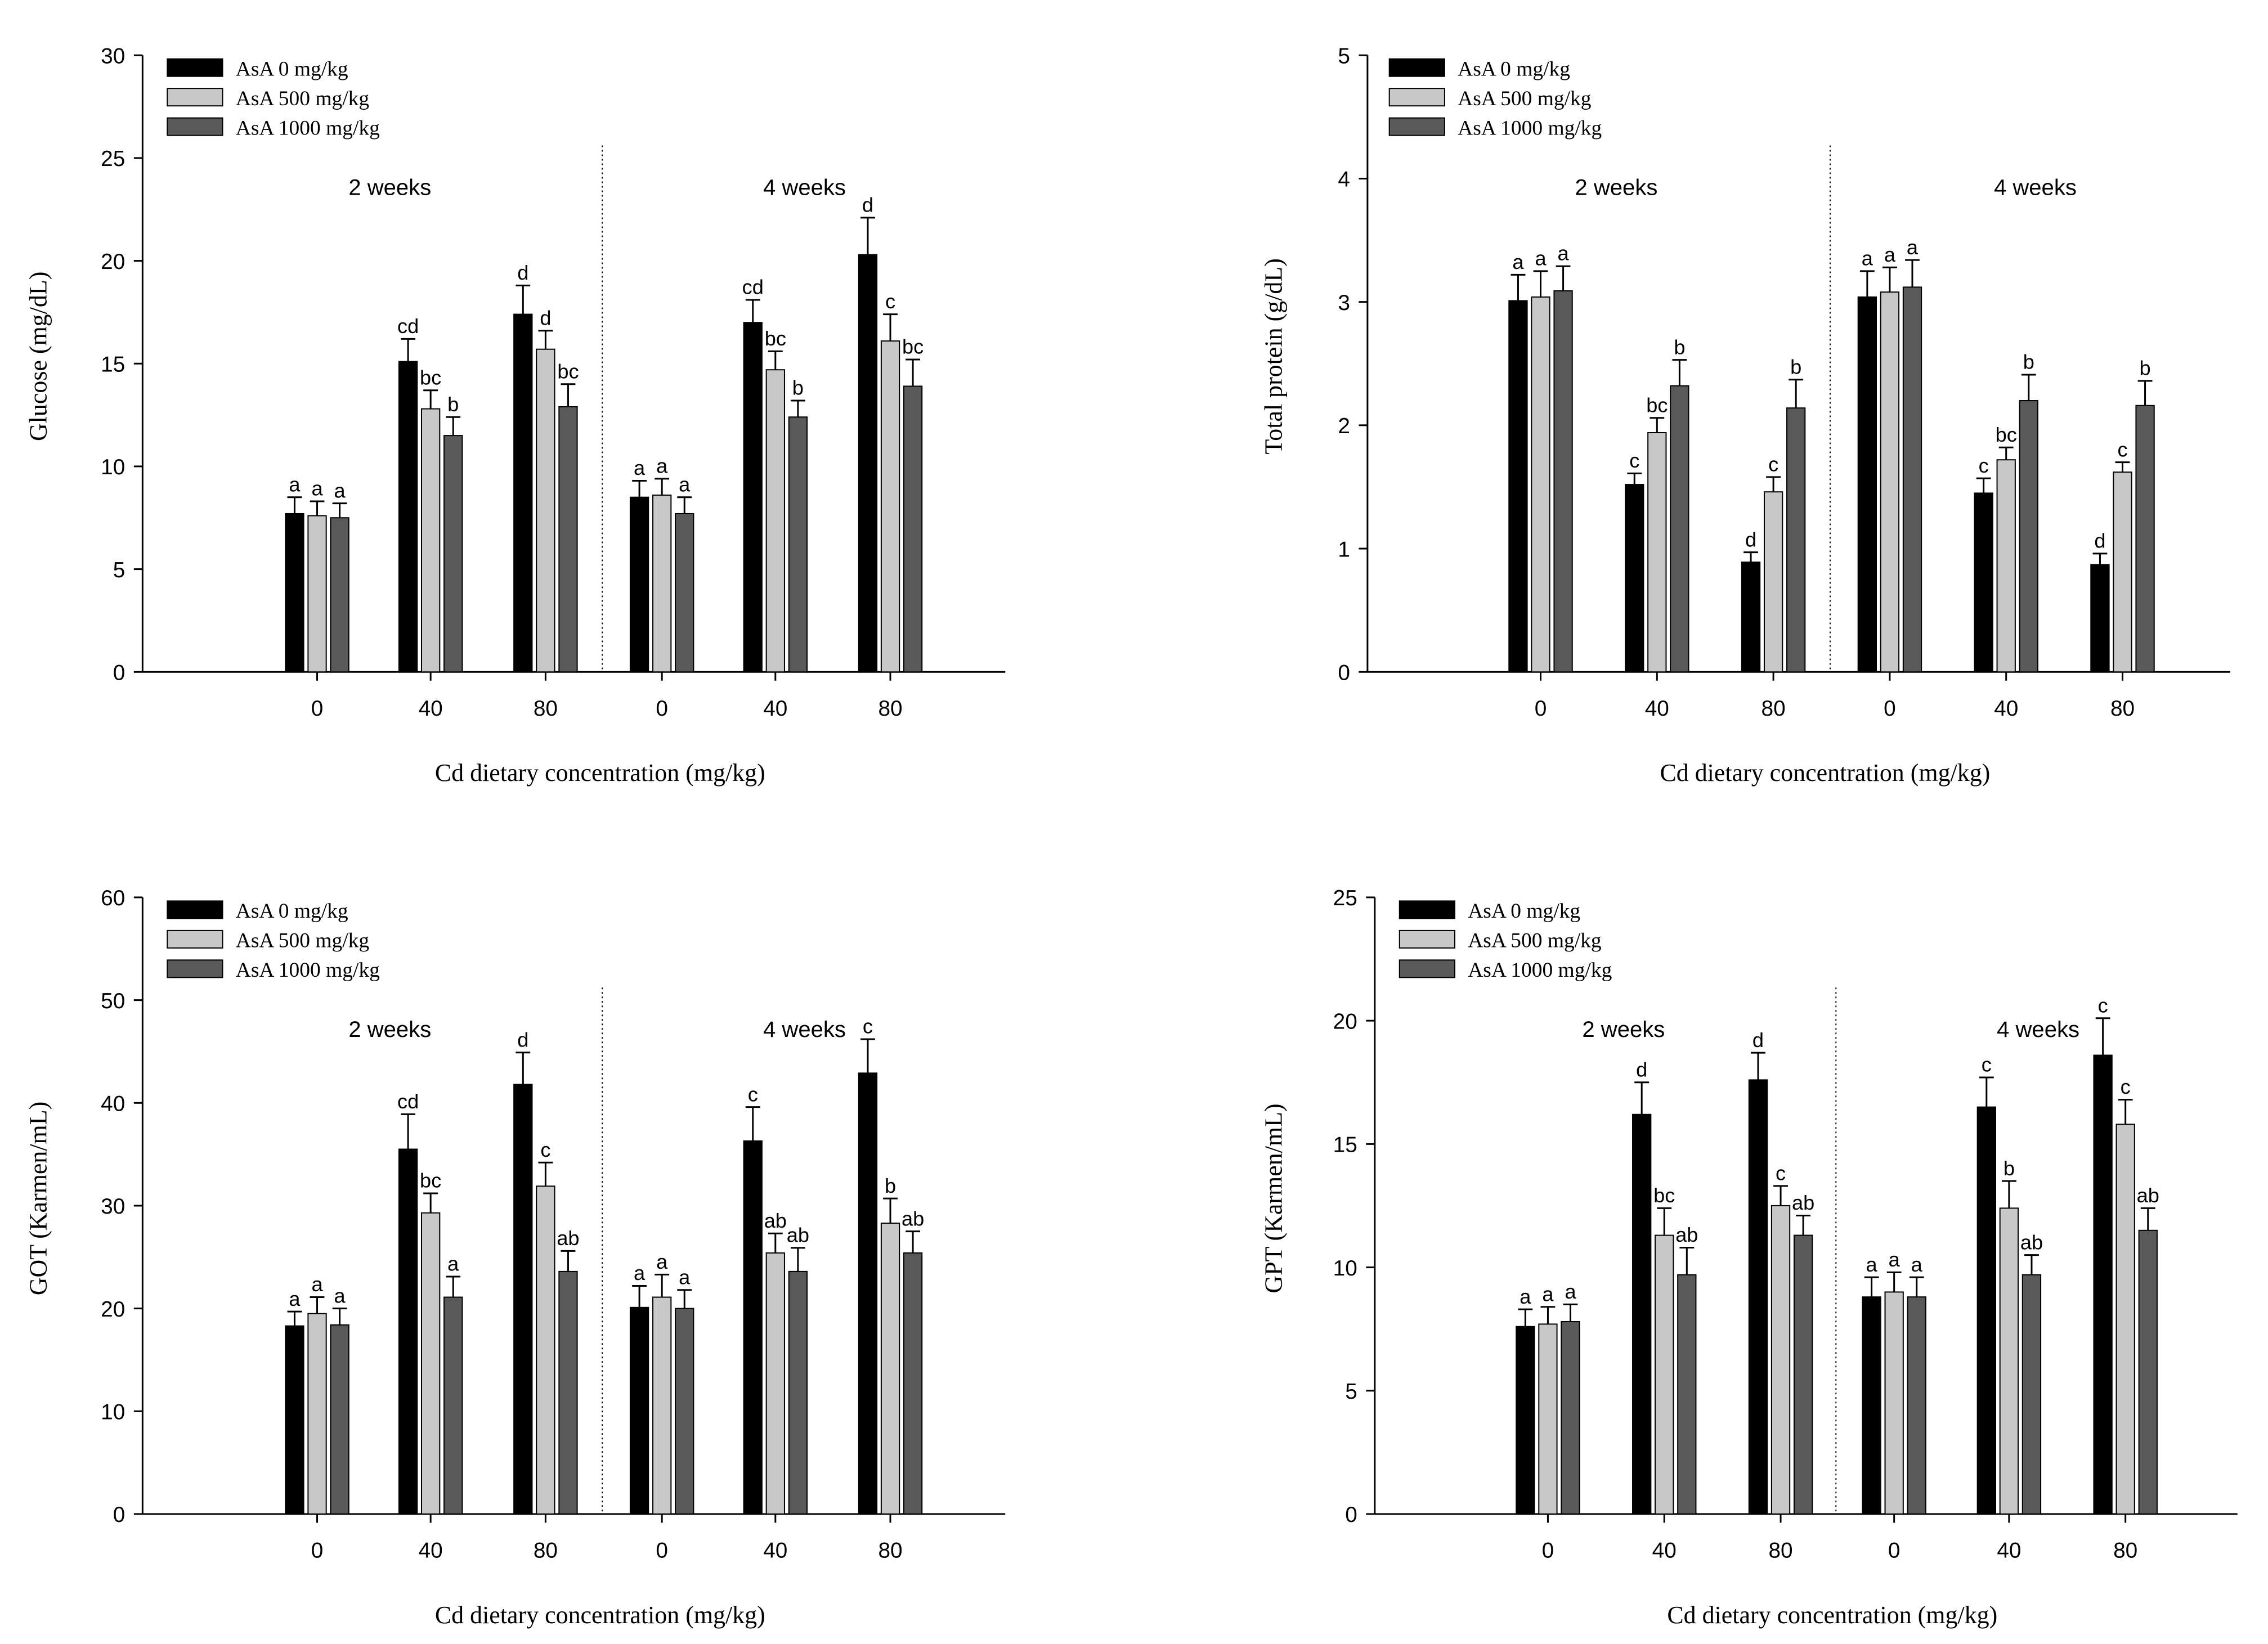 The height and width of the screenshot is (1644, 2268). What do you see at coordinates (113, 1001) in the screenshot?
I see `y-tick-label: 50` at bounding box center [113, 1001].